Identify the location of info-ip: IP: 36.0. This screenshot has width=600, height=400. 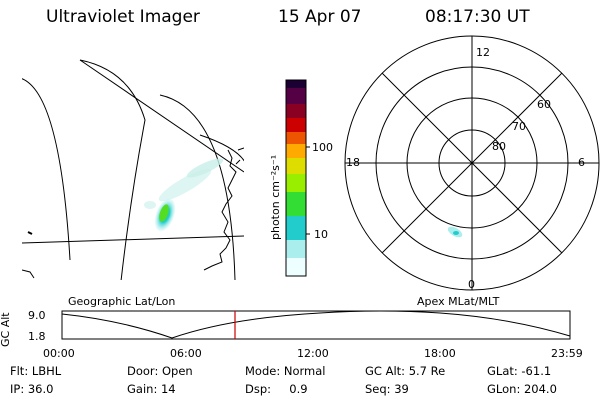
(32, 389).